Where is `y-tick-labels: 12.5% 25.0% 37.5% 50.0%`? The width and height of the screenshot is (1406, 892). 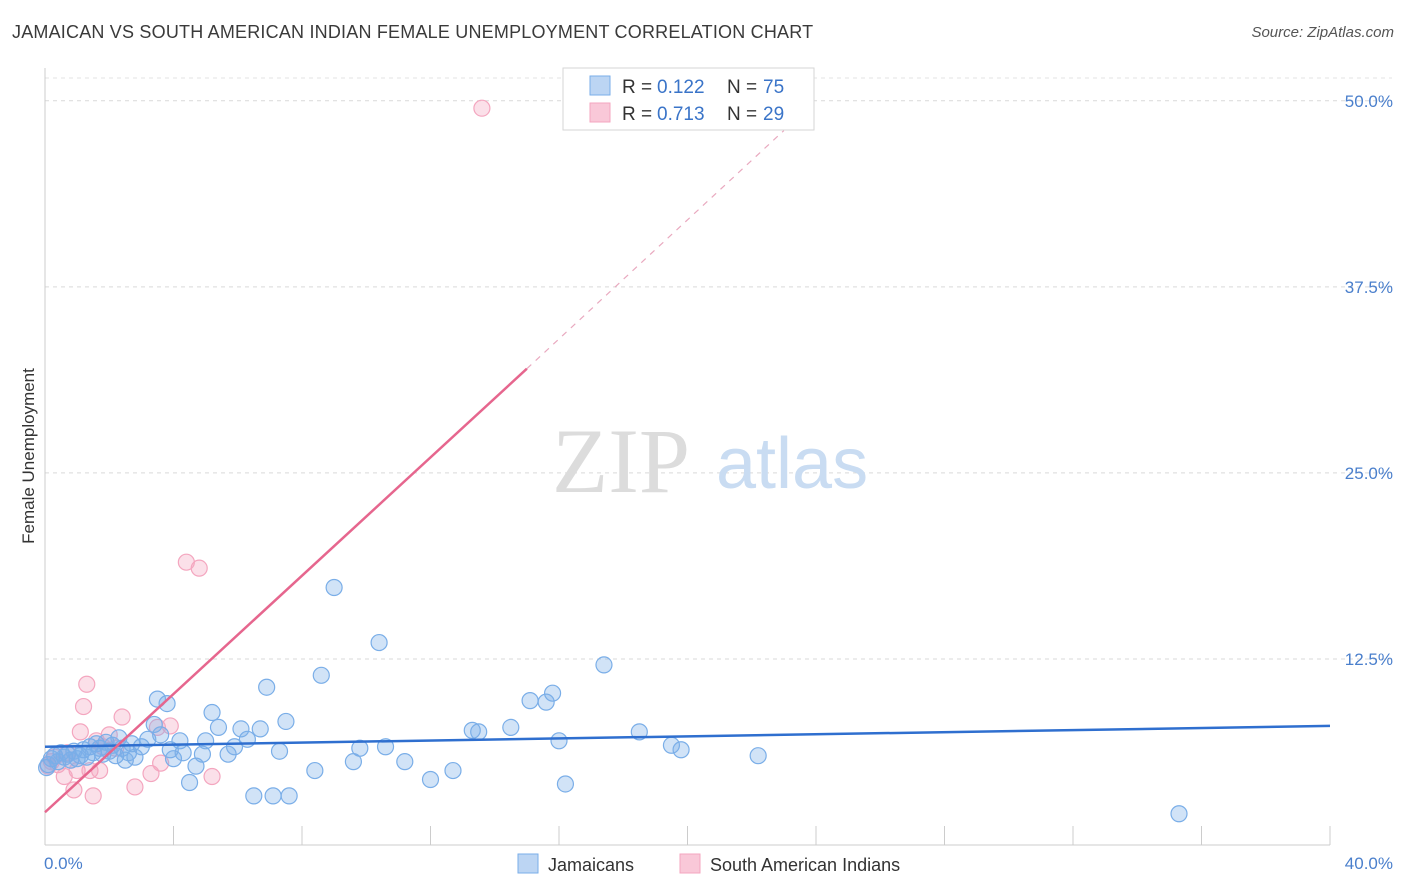 y-tick-labels: 12.5% 25.0% 37.5% 50.0% is located at coordinates (1369, 380).